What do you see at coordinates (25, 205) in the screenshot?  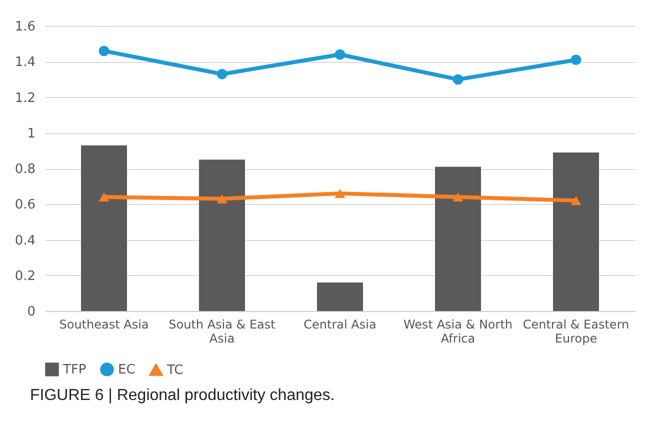 I see `y-tick-label: 0.6` at bounding box center [25, 205].